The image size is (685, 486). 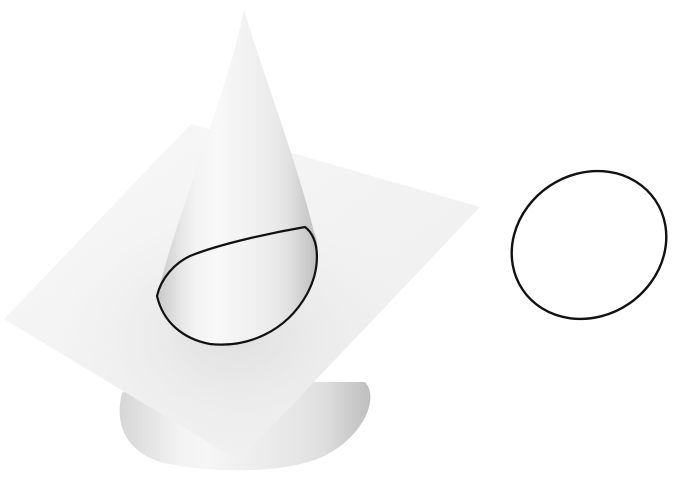 What do you see at coordinates (589, 245) in the screenshot?
I see `extracted-ellipse` at bounding box center [589, 245].